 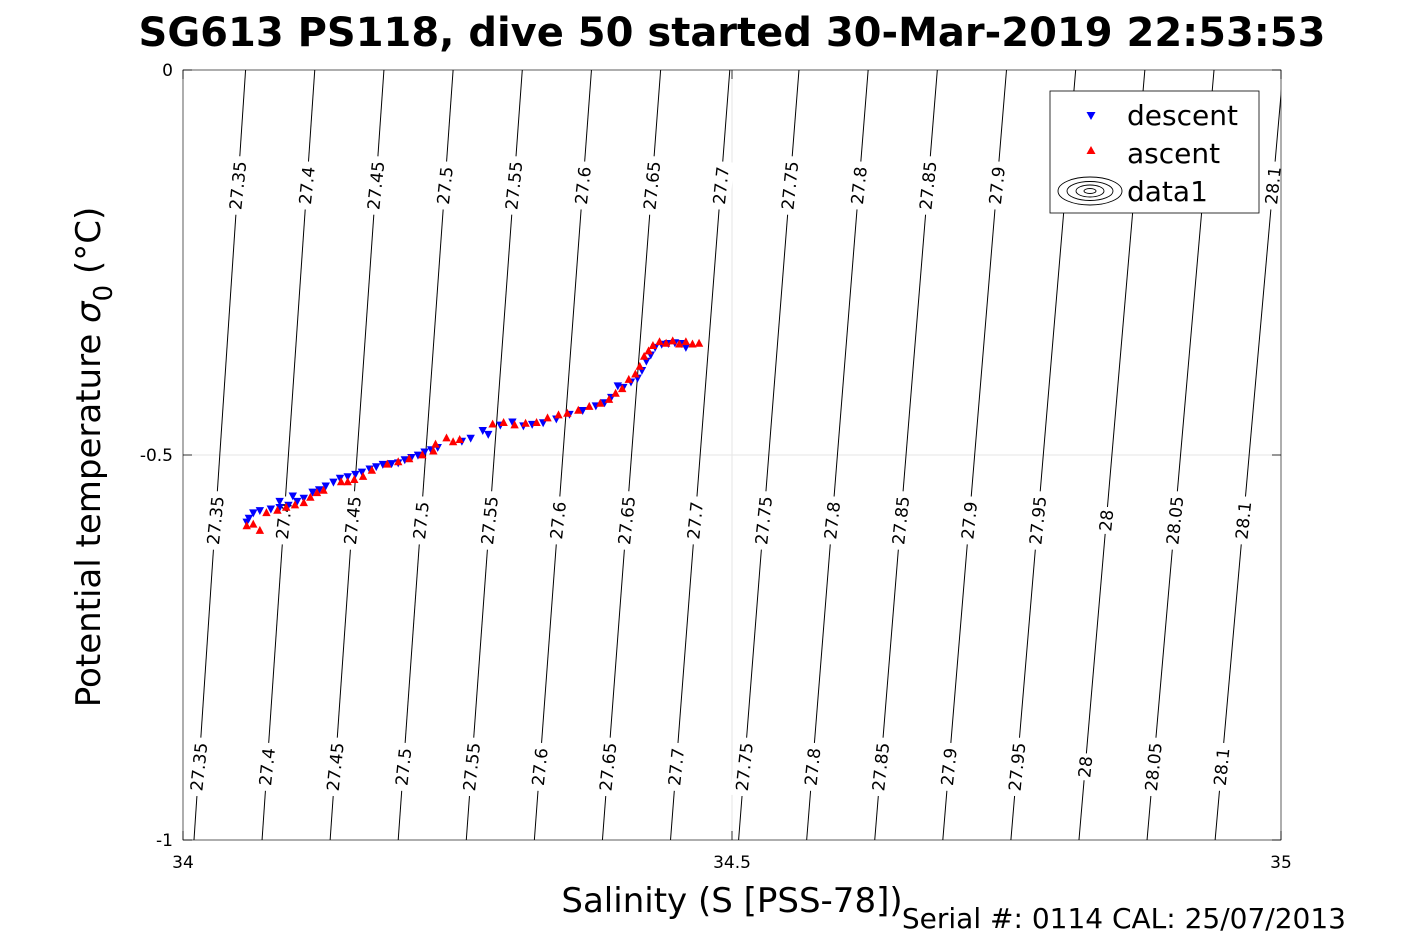 What do you see at coordinates (1167, 191) in the screenshot?
I see `legend-data1-label: data1` at bounding box center [1167, 191].